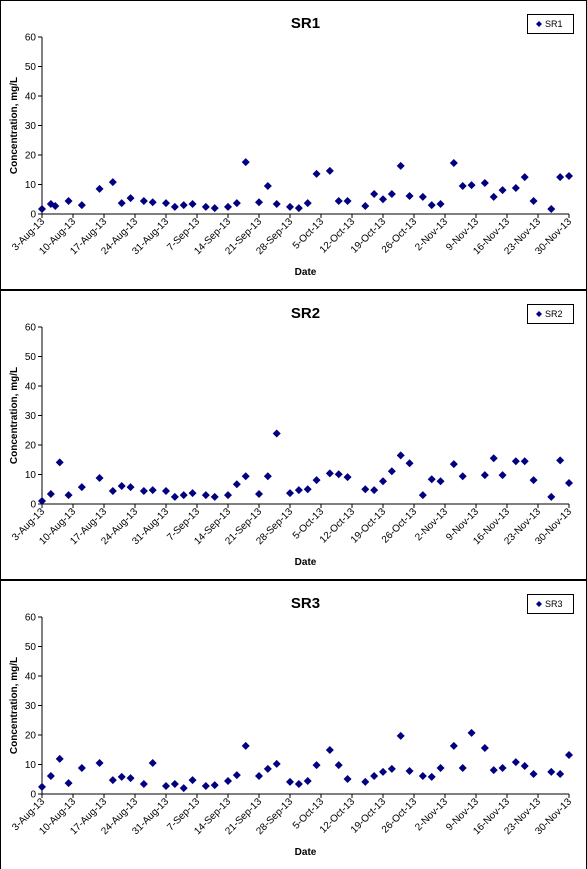 The height and width of the screenshot is (869, 587). I want to click on legend-marker, so click(539, 314).